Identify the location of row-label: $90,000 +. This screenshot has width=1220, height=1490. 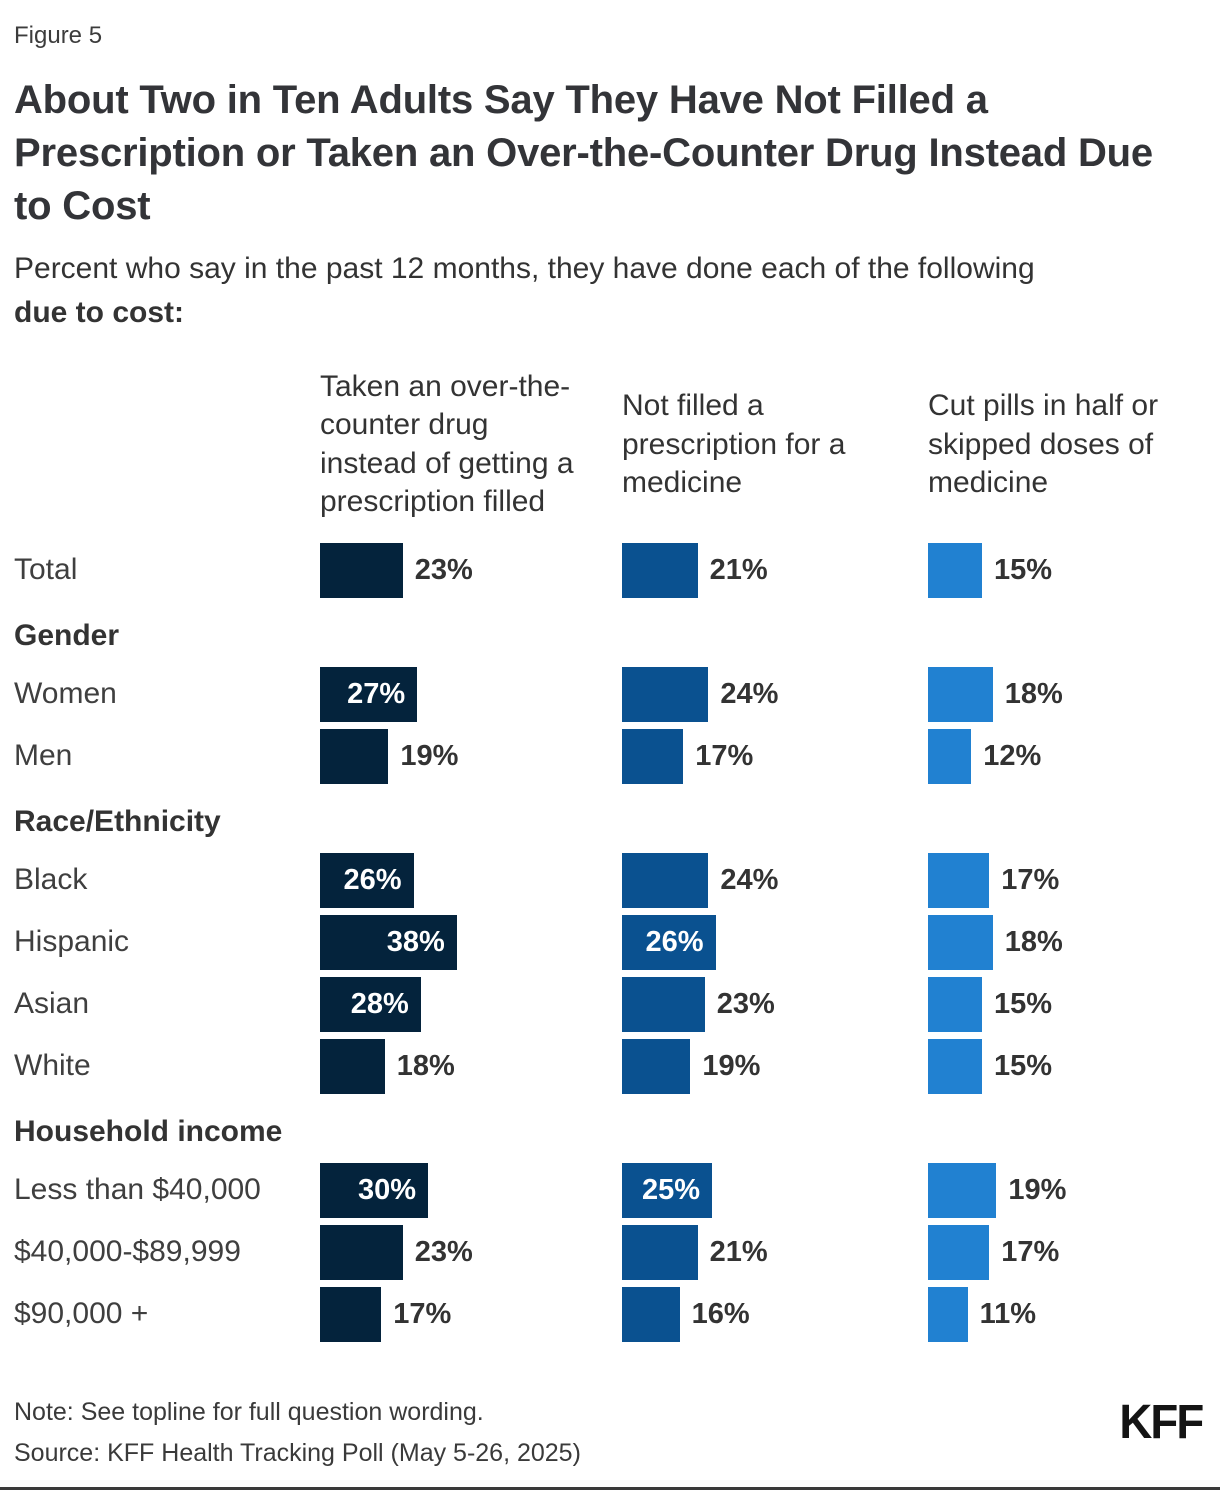
(81, 1314).